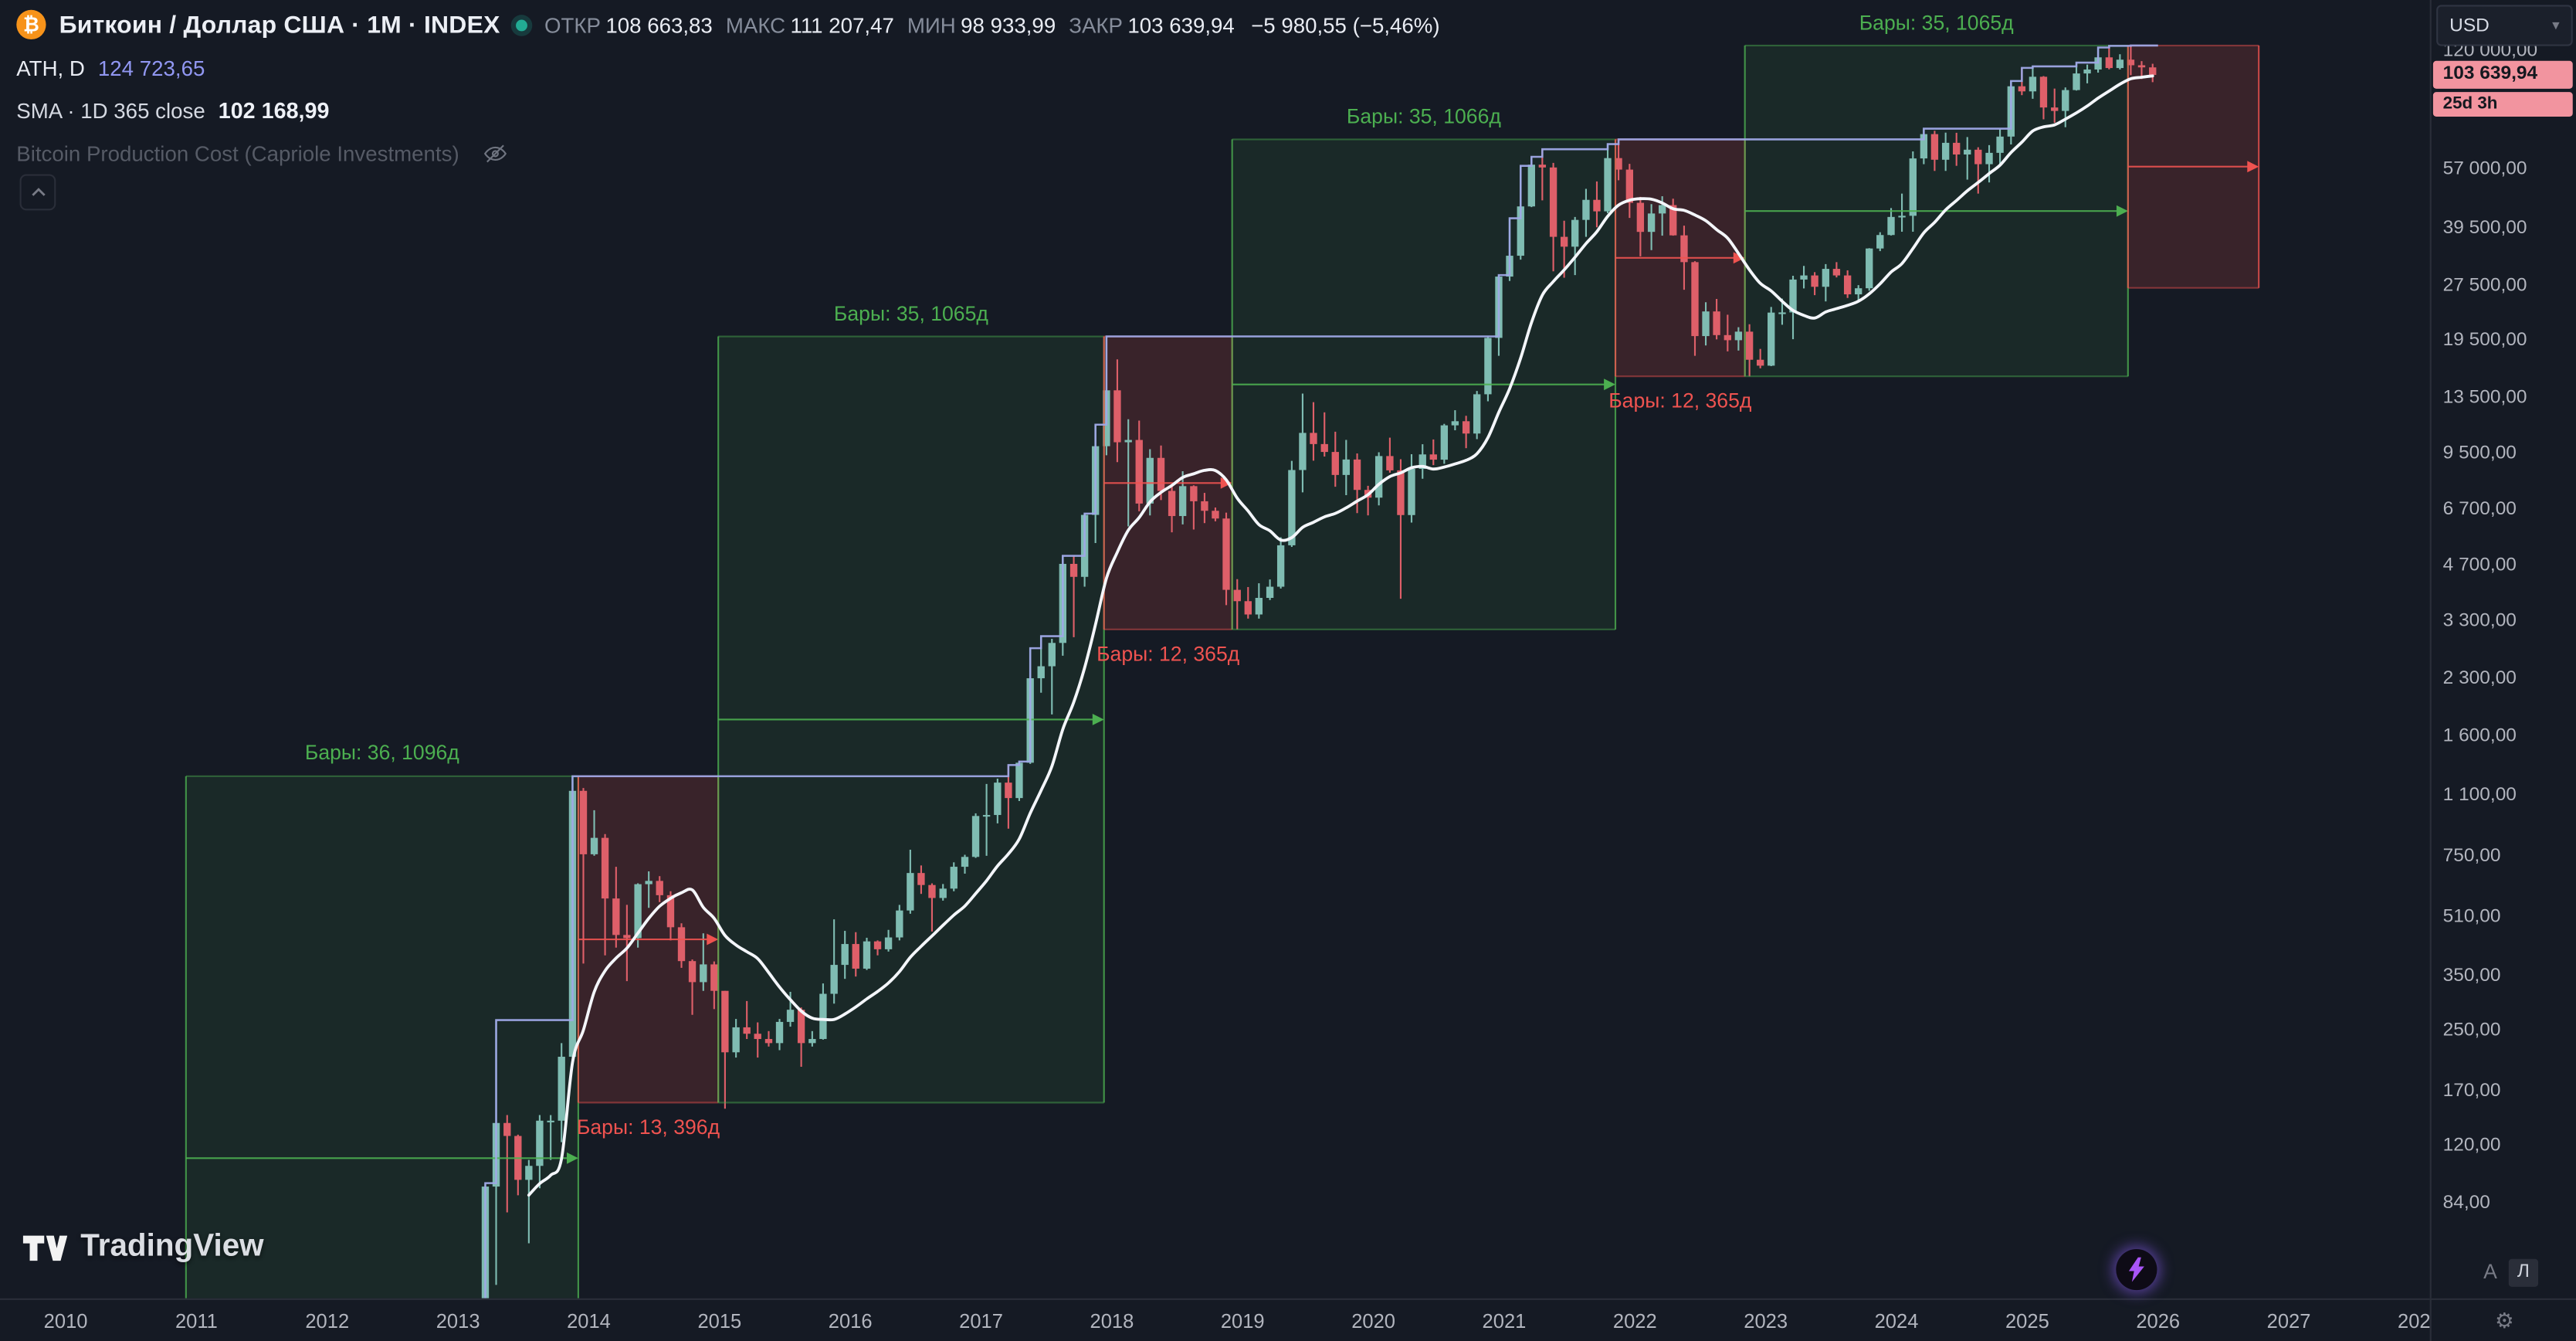  Describe the element at coordinates (648, 1127) in the screenshot. I see `range-measure-label: Бары: 13, 396д` at that location.